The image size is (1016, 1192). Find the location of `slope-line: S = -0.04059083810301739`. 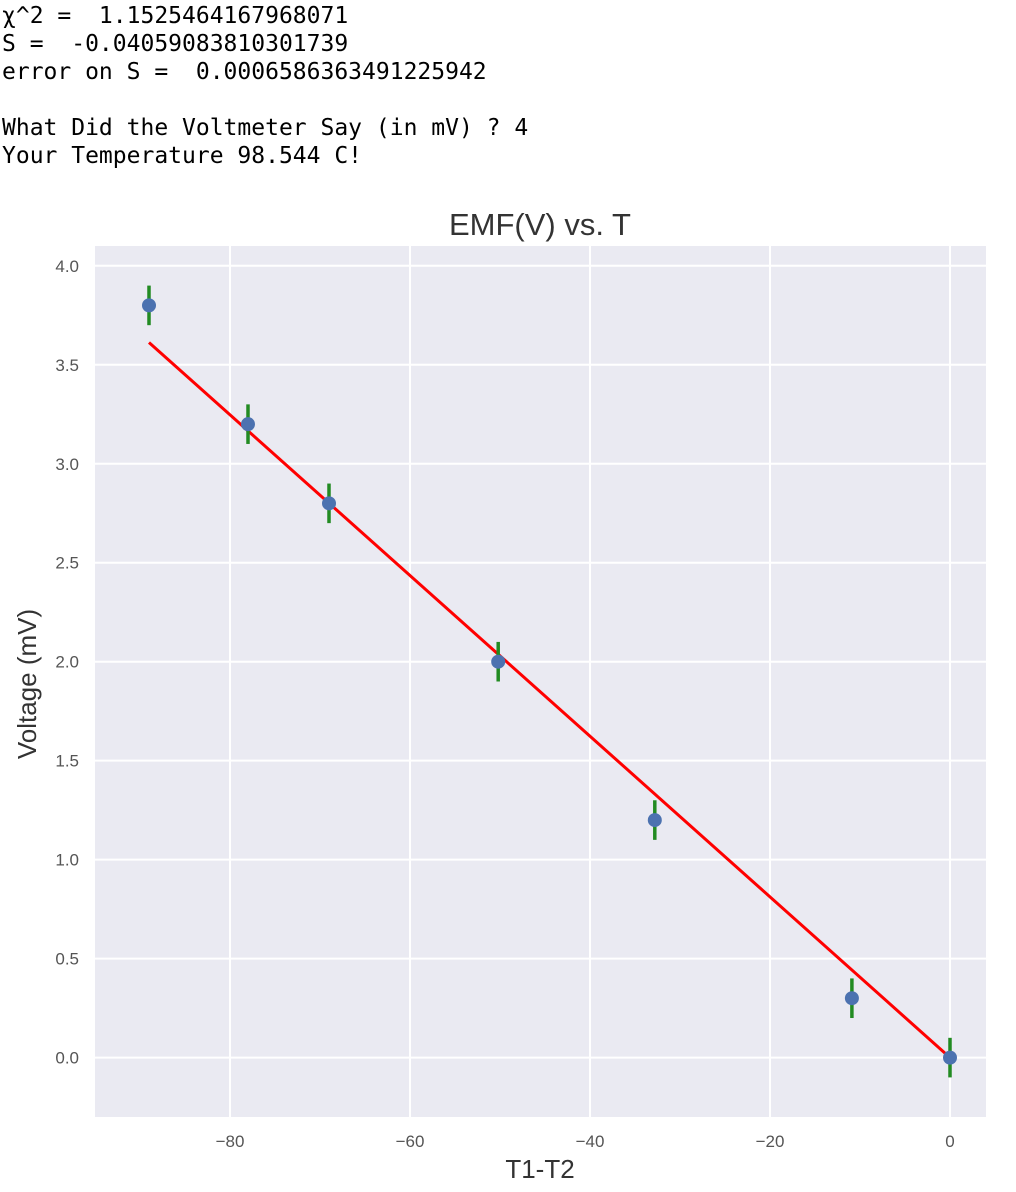

slope-line: S = -0.04059083810301739 is located at coordinates (175, 44).